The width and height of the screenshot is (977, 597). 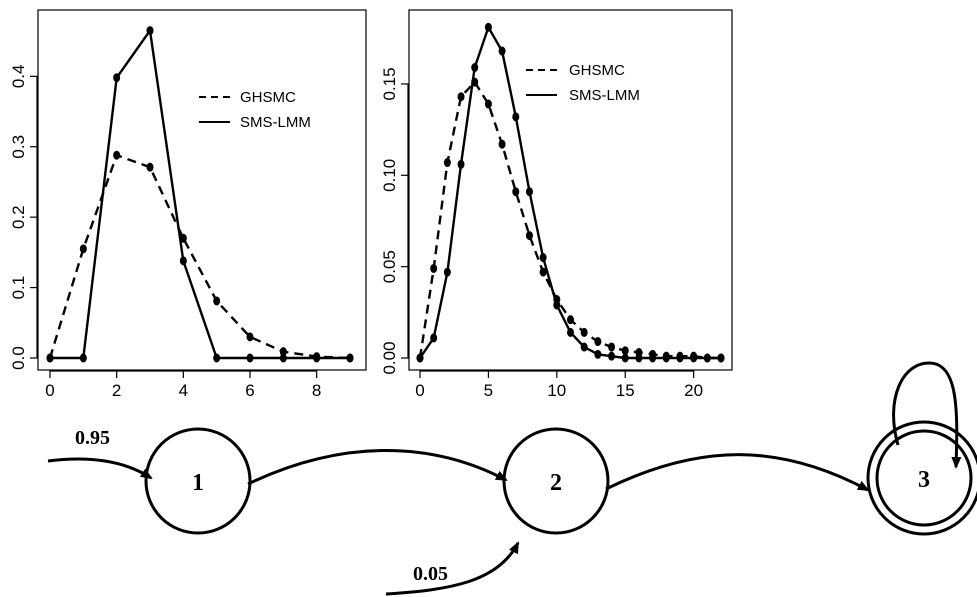 What do you see at coordinates (556, 481) in the screenshot?
I see `state-2-node` at bounding box center [556, 481].